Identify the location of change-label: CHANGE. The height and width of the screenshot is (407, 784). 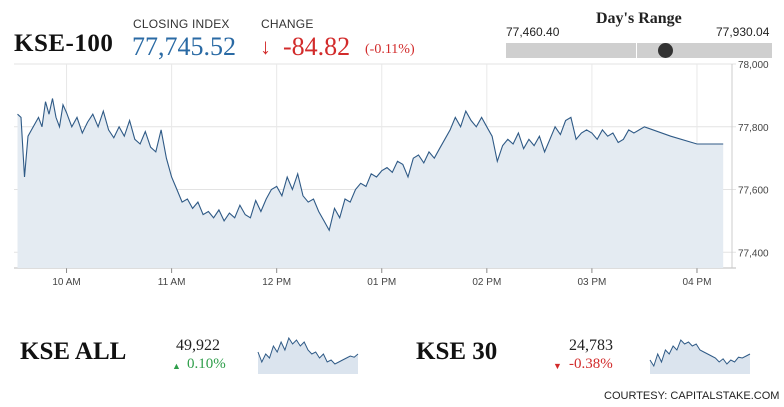
(287, 24).